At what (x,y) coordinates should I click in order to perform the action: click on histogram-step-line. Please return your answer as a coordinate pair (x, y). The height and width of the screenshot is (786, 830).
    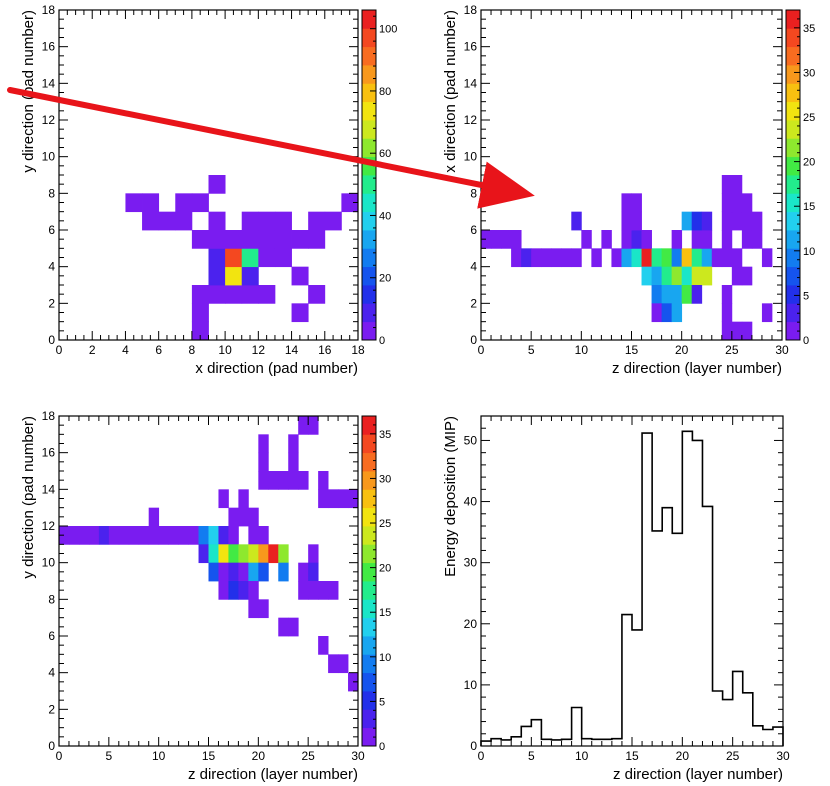
    Looking at the image, I should click on (632, 588).